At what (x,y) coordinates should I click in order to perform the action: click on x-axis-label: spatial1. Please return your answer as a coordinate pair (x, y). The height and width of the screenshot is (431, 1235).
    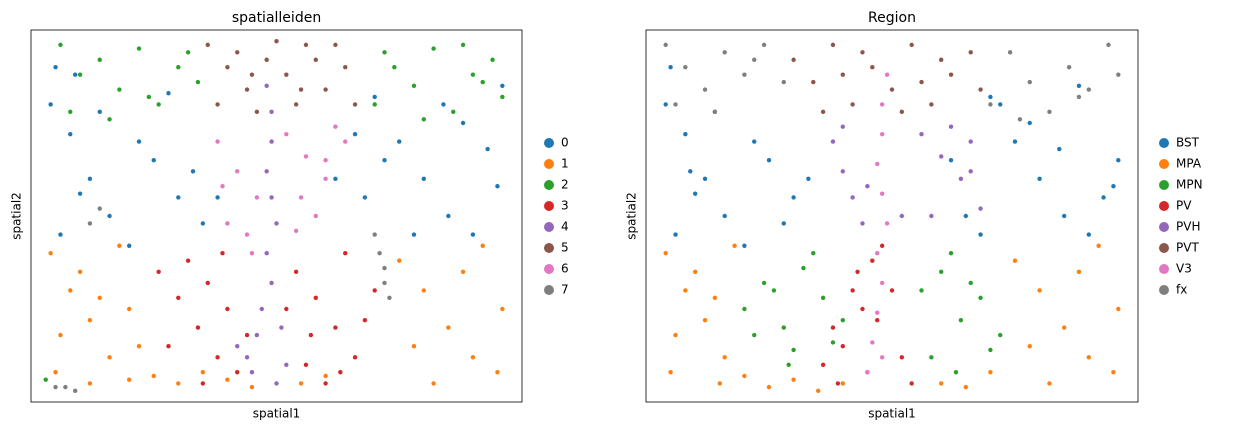
    Looking at the image, I should click on (892, 414).